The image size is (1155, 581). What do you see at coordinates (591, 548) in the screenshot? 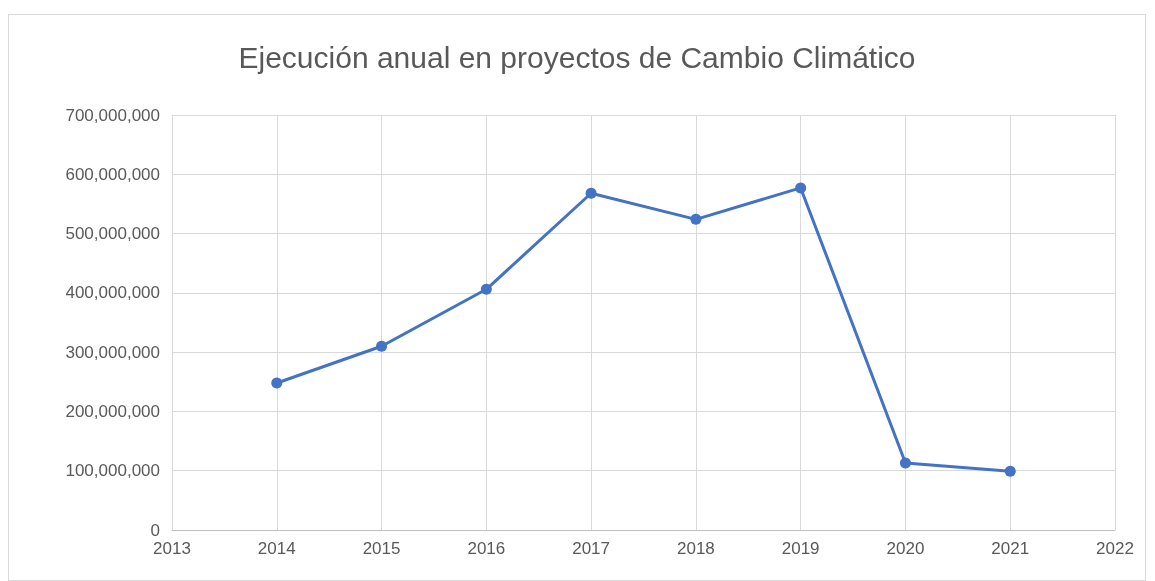
I see `x-tick-label: 2017` at bounding box center [591, 548].